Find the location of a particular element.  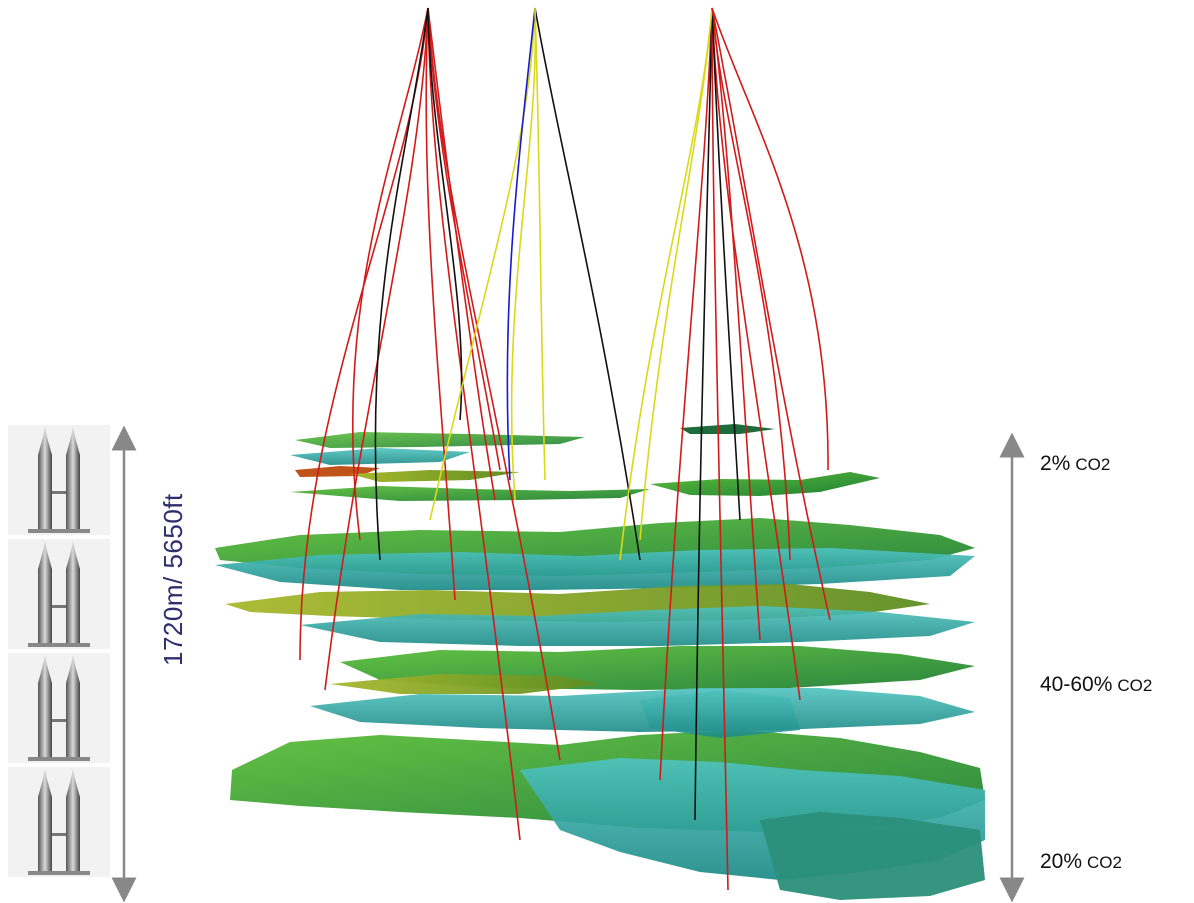

co2-gas-middle: CO2 is located at coordinates (1135, 685).